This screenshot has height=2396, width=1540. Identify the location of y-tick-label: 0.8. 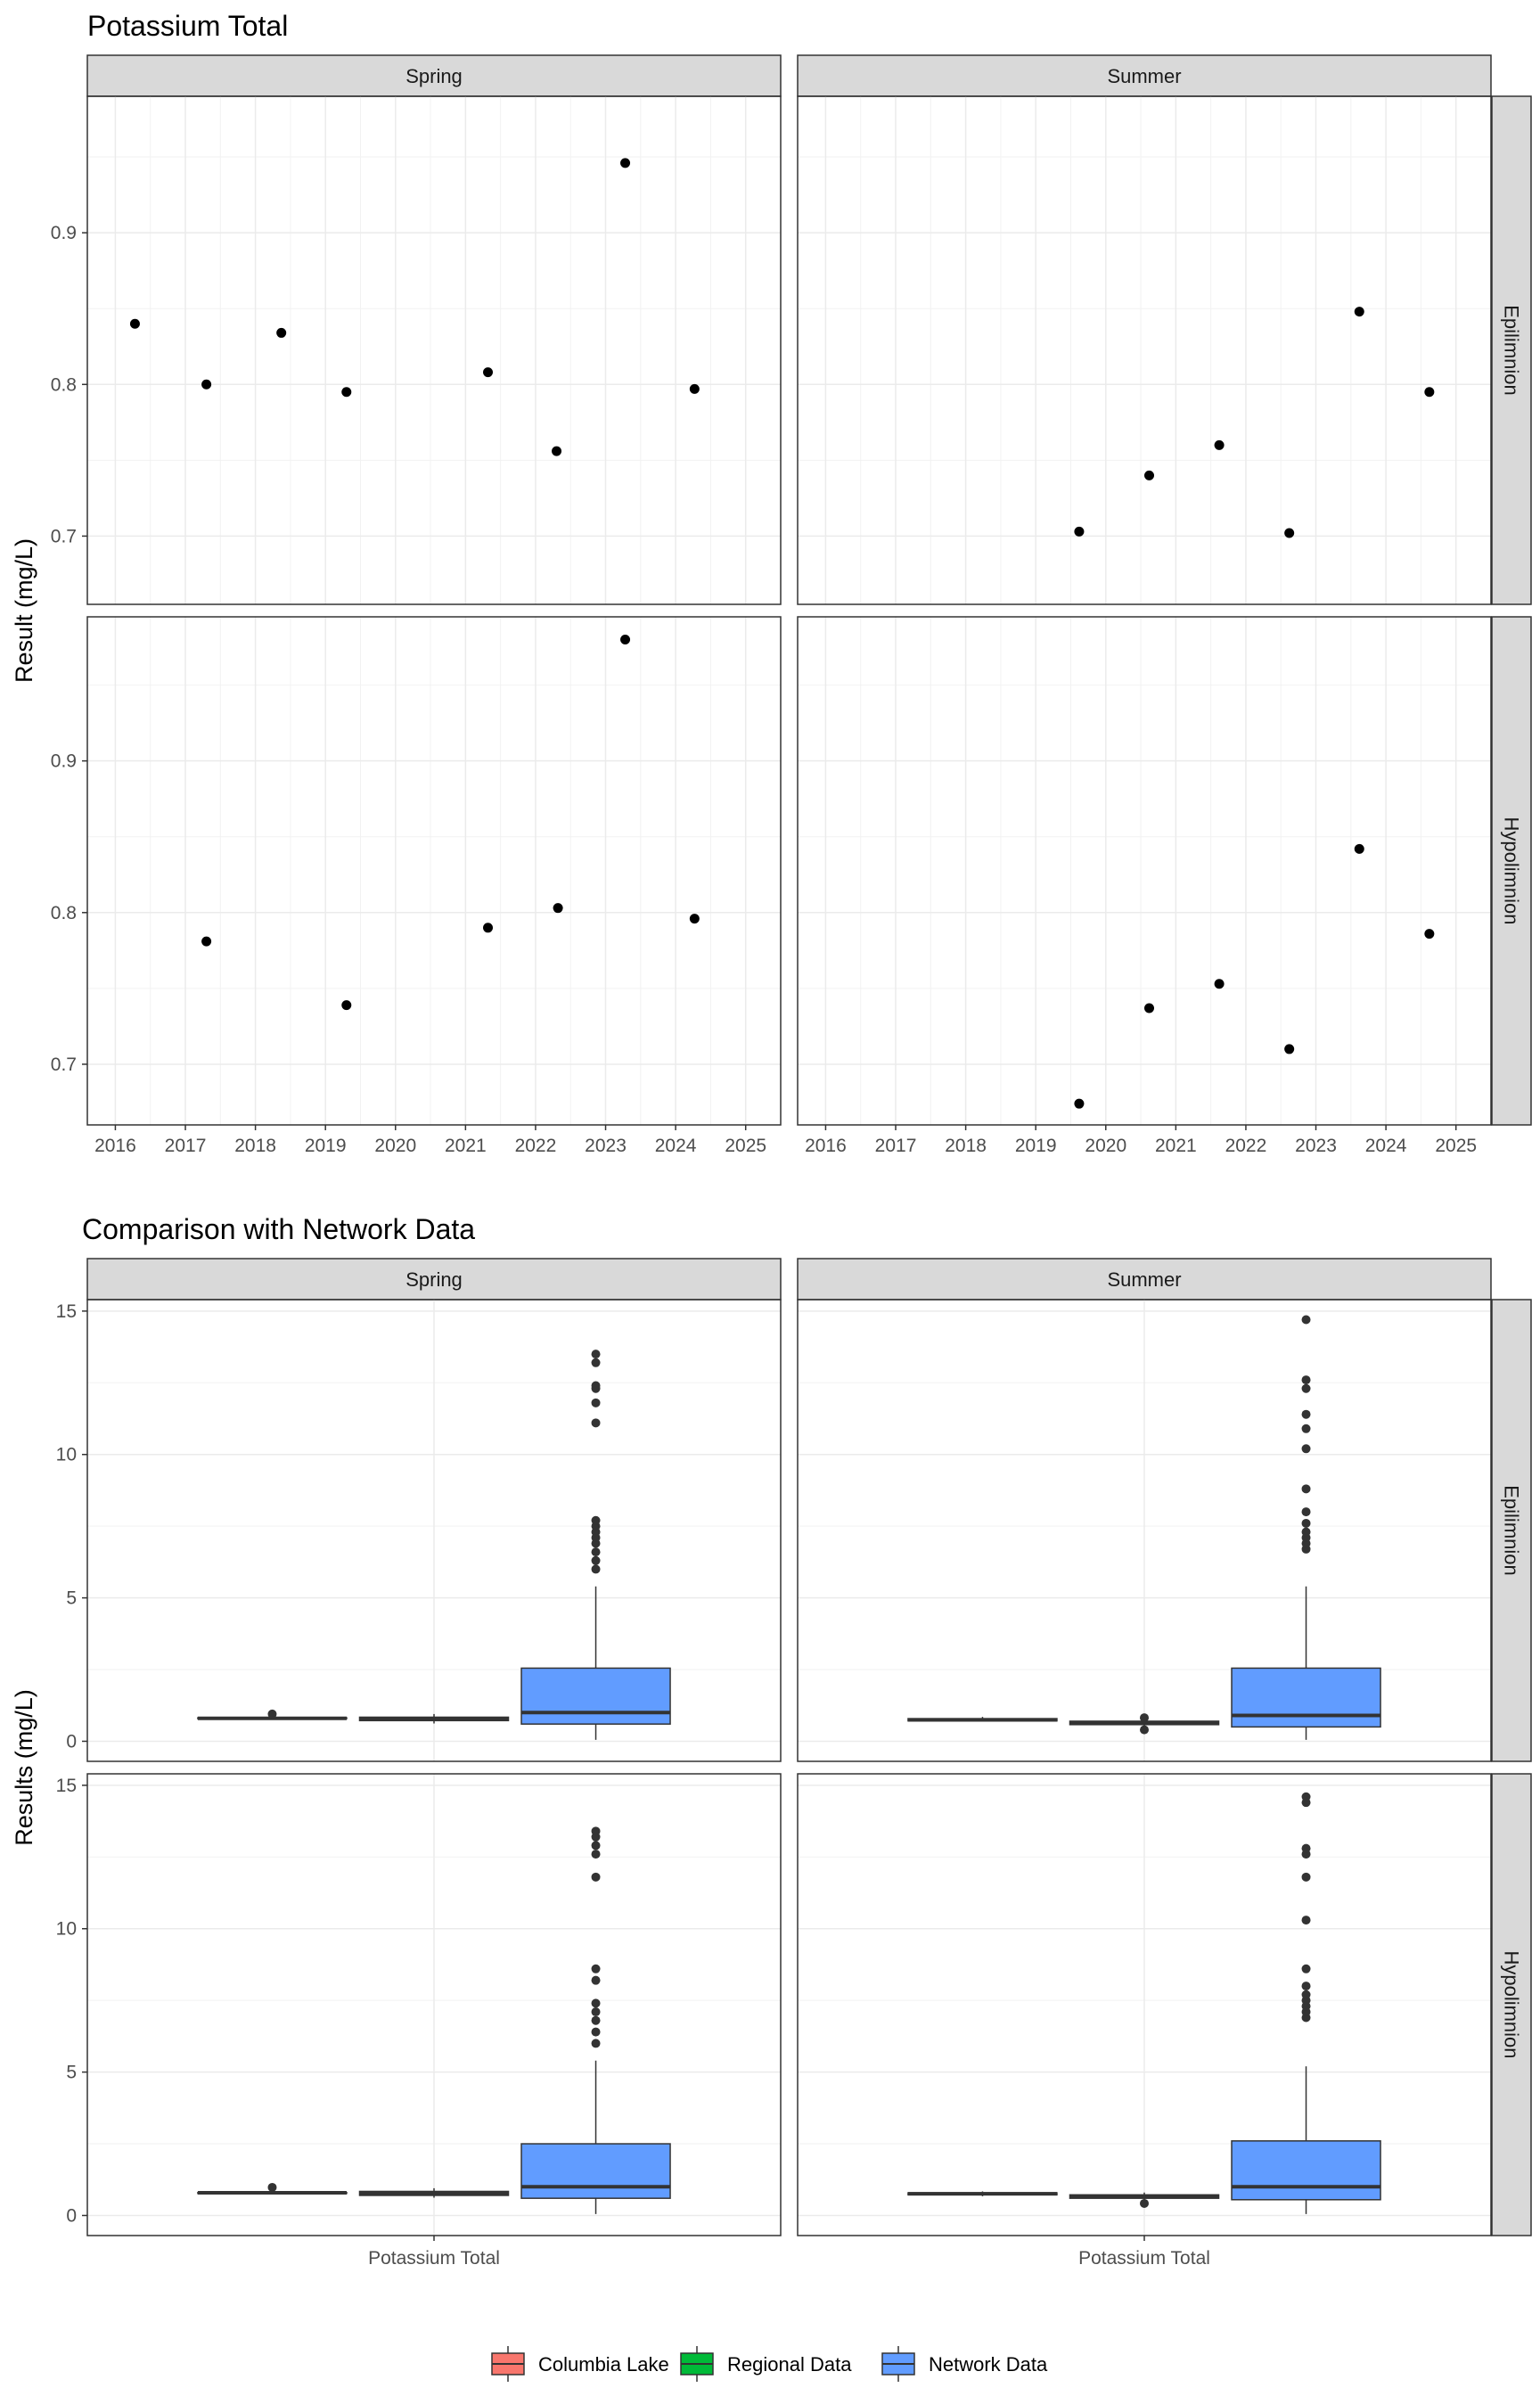
(64, 384).